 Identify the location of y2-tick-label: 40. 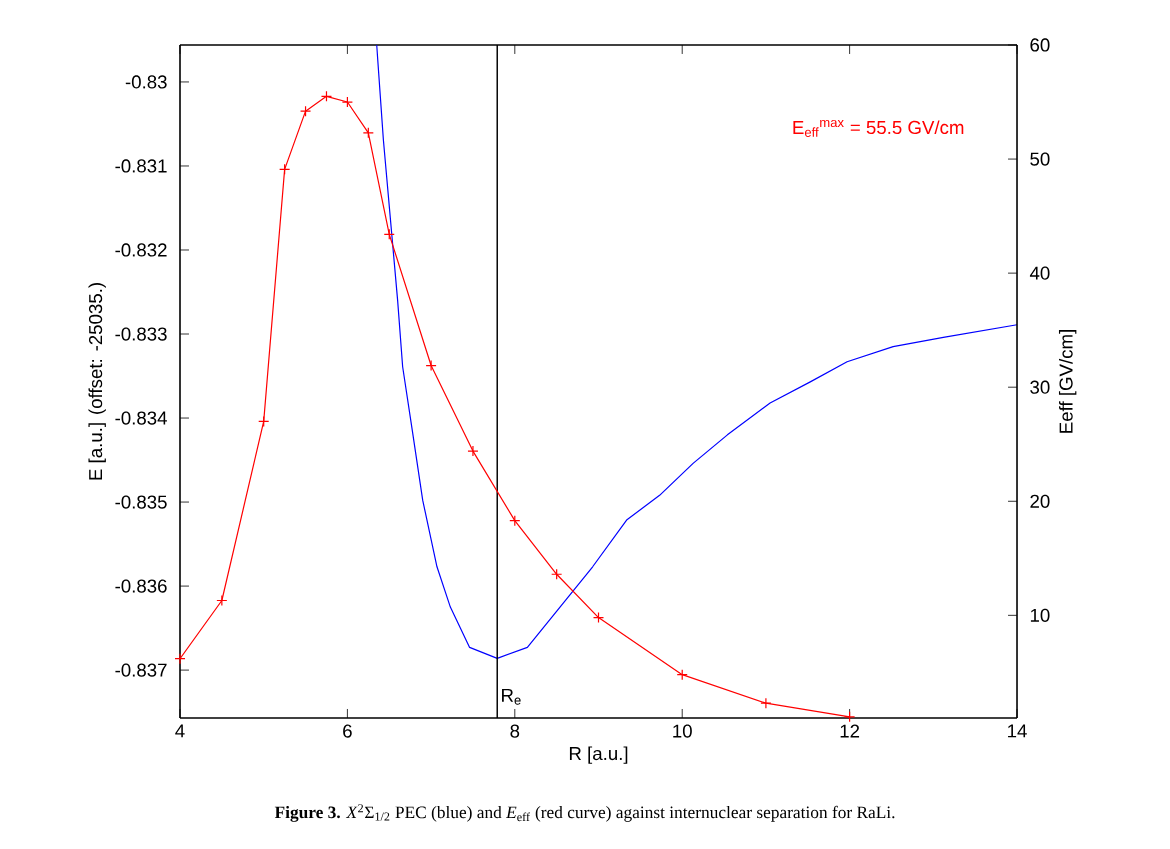
(1039, 273).